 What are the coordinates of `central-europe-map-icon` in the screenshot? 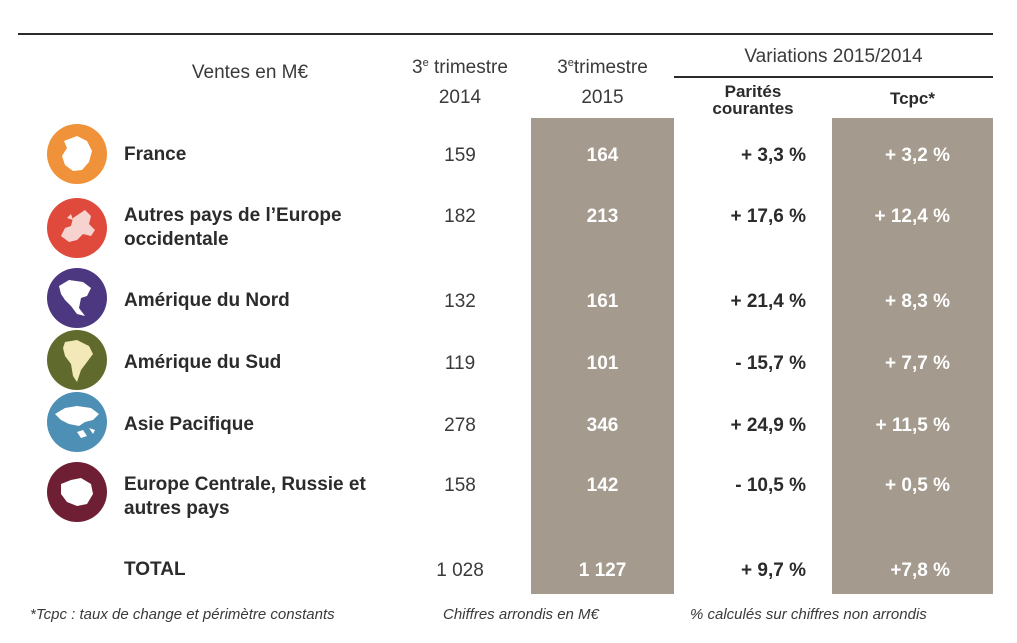 It's located at (77, 492).